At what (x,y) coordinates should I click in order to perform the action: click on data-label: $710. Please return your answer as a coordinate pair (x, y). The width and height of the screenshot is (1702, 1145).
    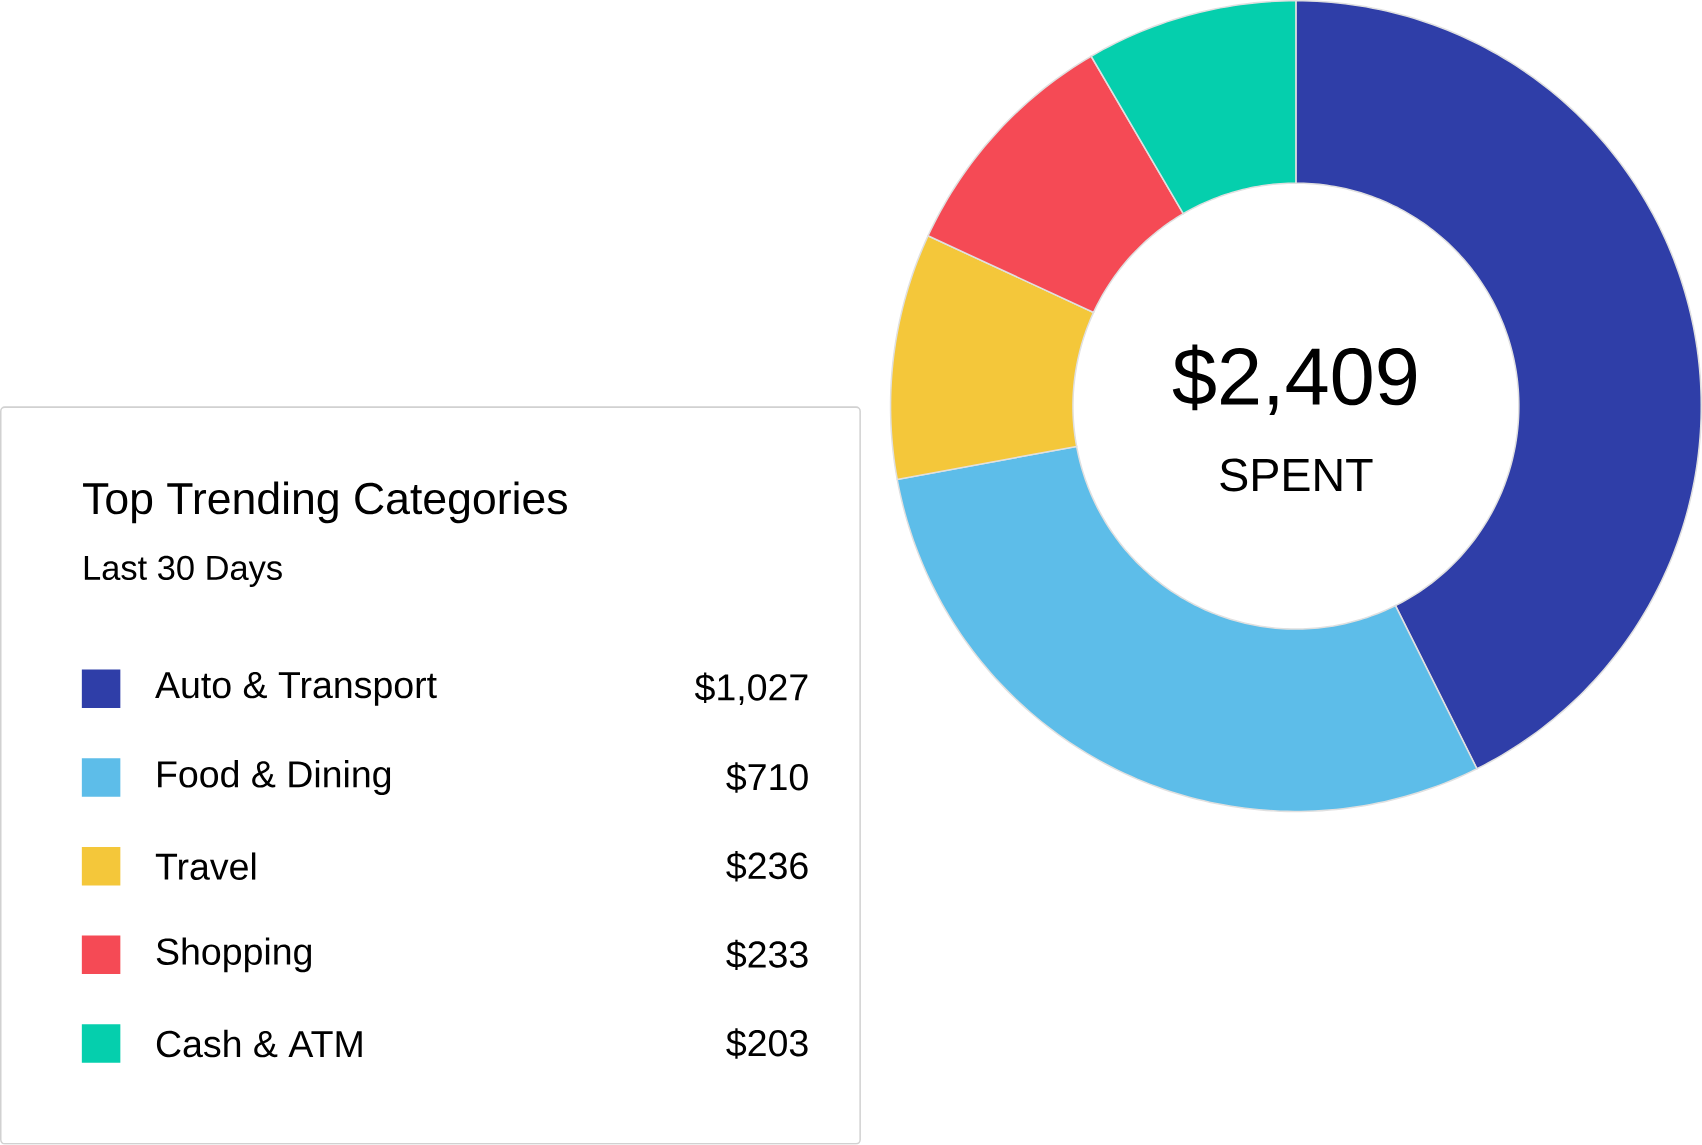
    Looking at the image, I should click on (767, 777).